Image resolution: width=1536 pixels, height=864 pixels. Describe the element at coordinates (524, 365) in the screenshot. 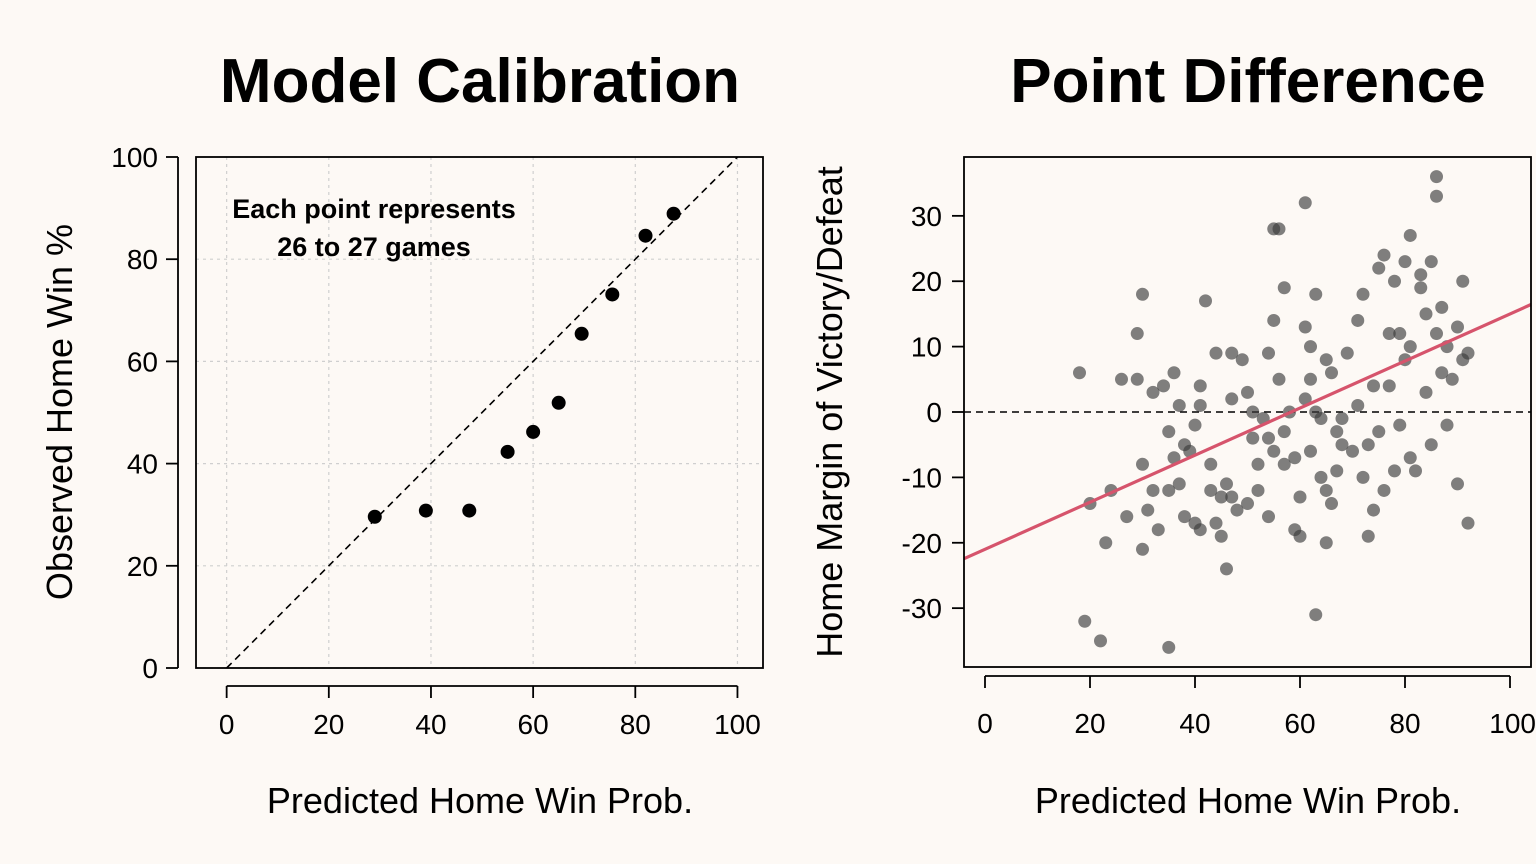

I see `calibration-points` at that location.